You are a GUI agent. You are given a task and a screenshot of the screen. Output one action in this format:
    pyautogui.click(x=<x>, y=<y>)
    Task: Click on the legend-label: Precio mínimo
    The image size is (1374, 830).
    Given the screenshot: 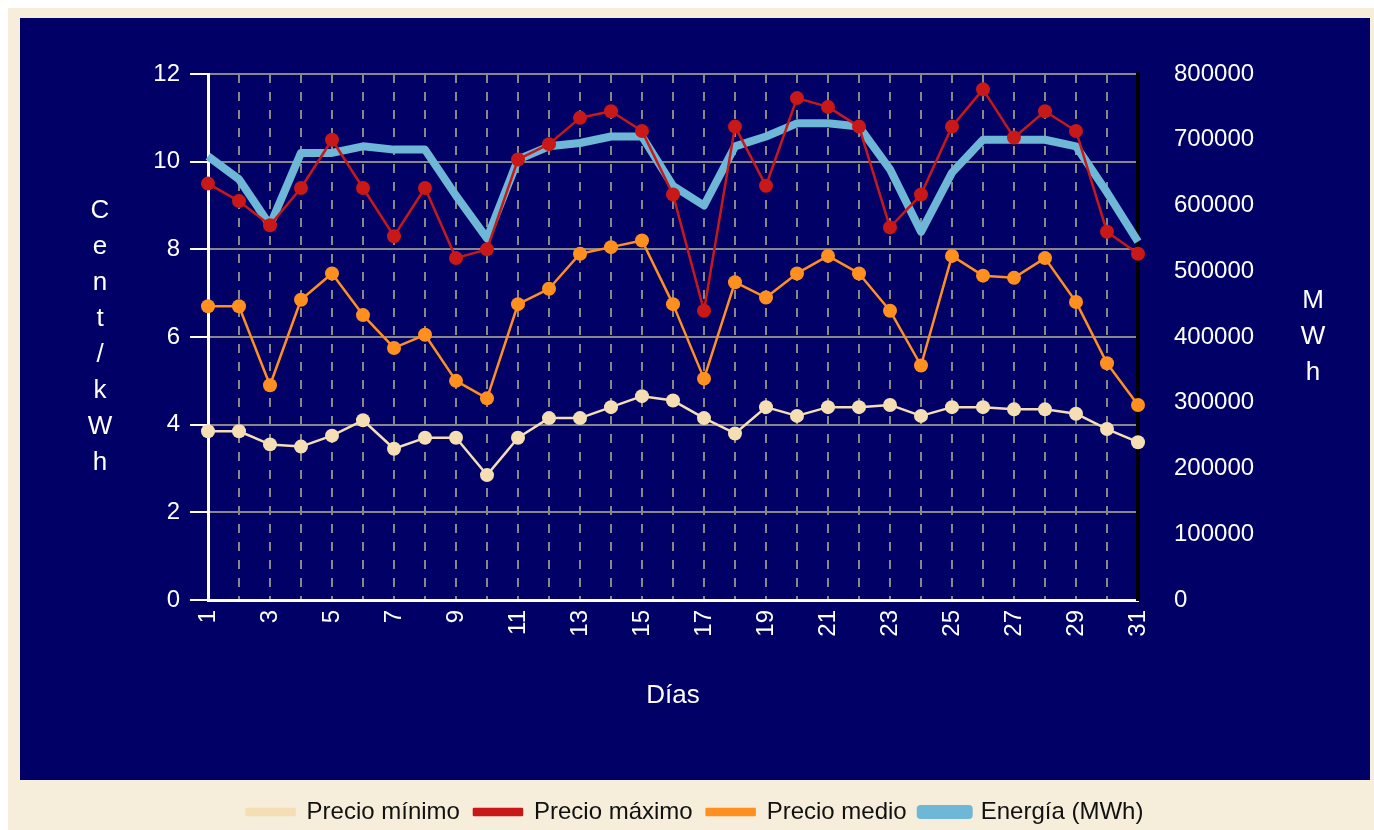 What is the action you would take?
    pyautogui.click(x=383, y=810)
    